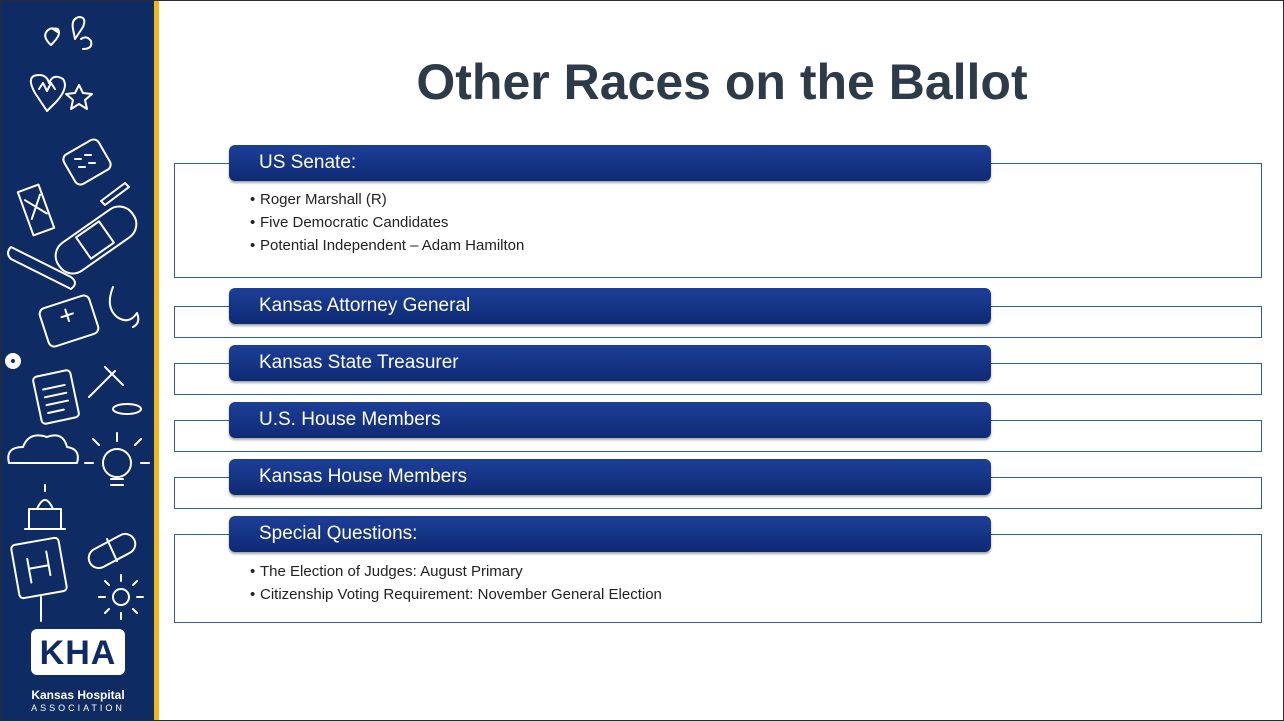 Image resolution: width=1284 pixels, height=721 pixels. Describe the element at coordinates (47, 93) in the screenshot. I see `heart-scribble-icon` at that location.